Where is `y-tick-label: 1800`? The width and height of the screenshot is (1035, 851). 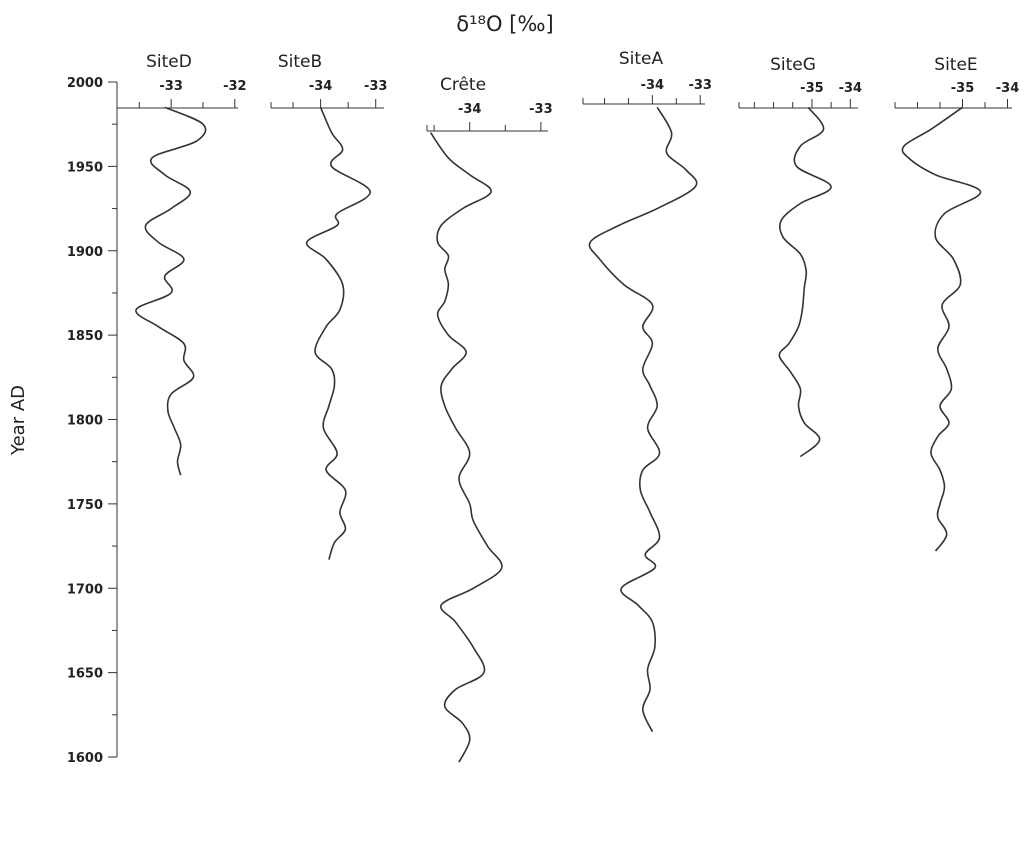 y-tick-label: 1800 is located at coordinates (85, 421).